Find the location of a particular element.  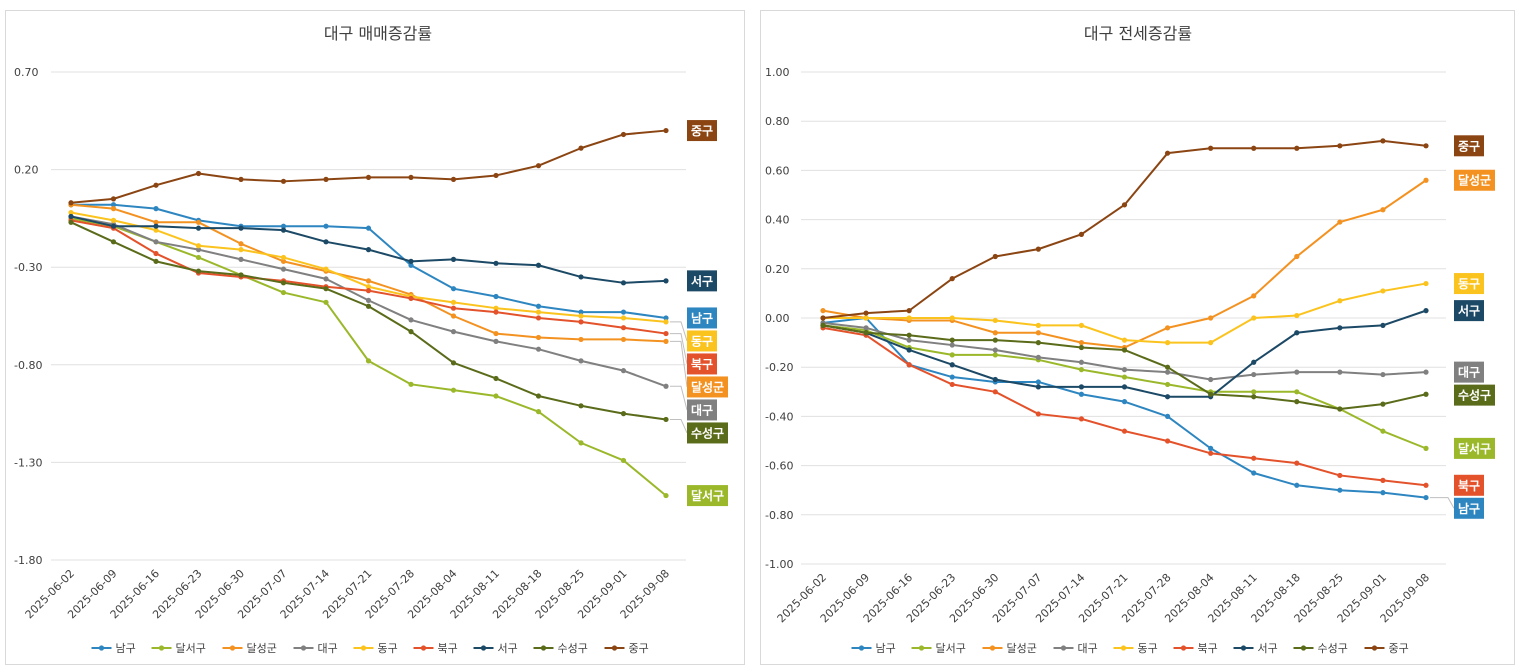

series-end-label: 북구 is located at coordinates (1469, 486).